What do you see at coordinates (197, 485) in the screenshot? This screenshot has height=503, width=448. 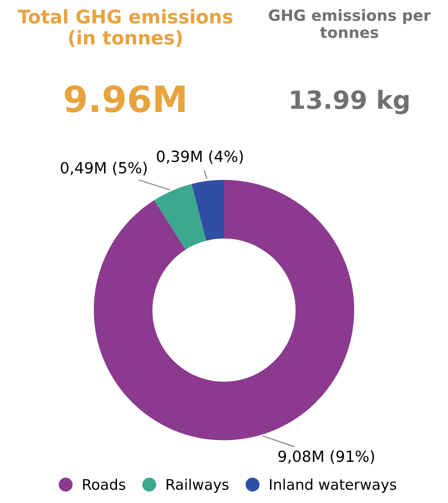 I see `legend-label: Railways` at bounding box center [197, 485].